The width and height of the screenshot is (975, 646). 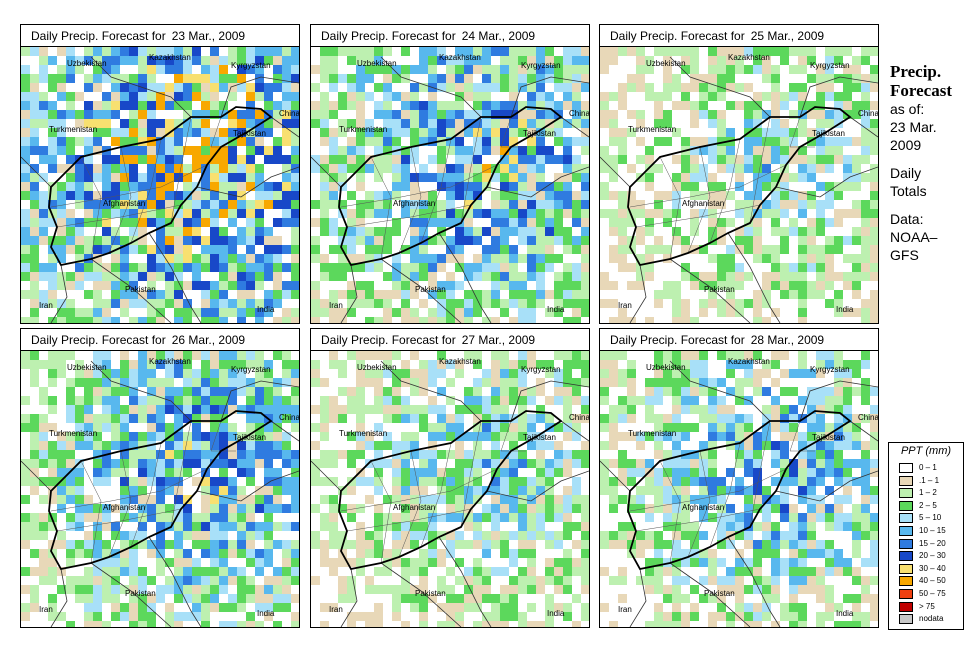 I want to click on place-label-kazakhstan: Kazakhstan, so click(x=460, y=361).